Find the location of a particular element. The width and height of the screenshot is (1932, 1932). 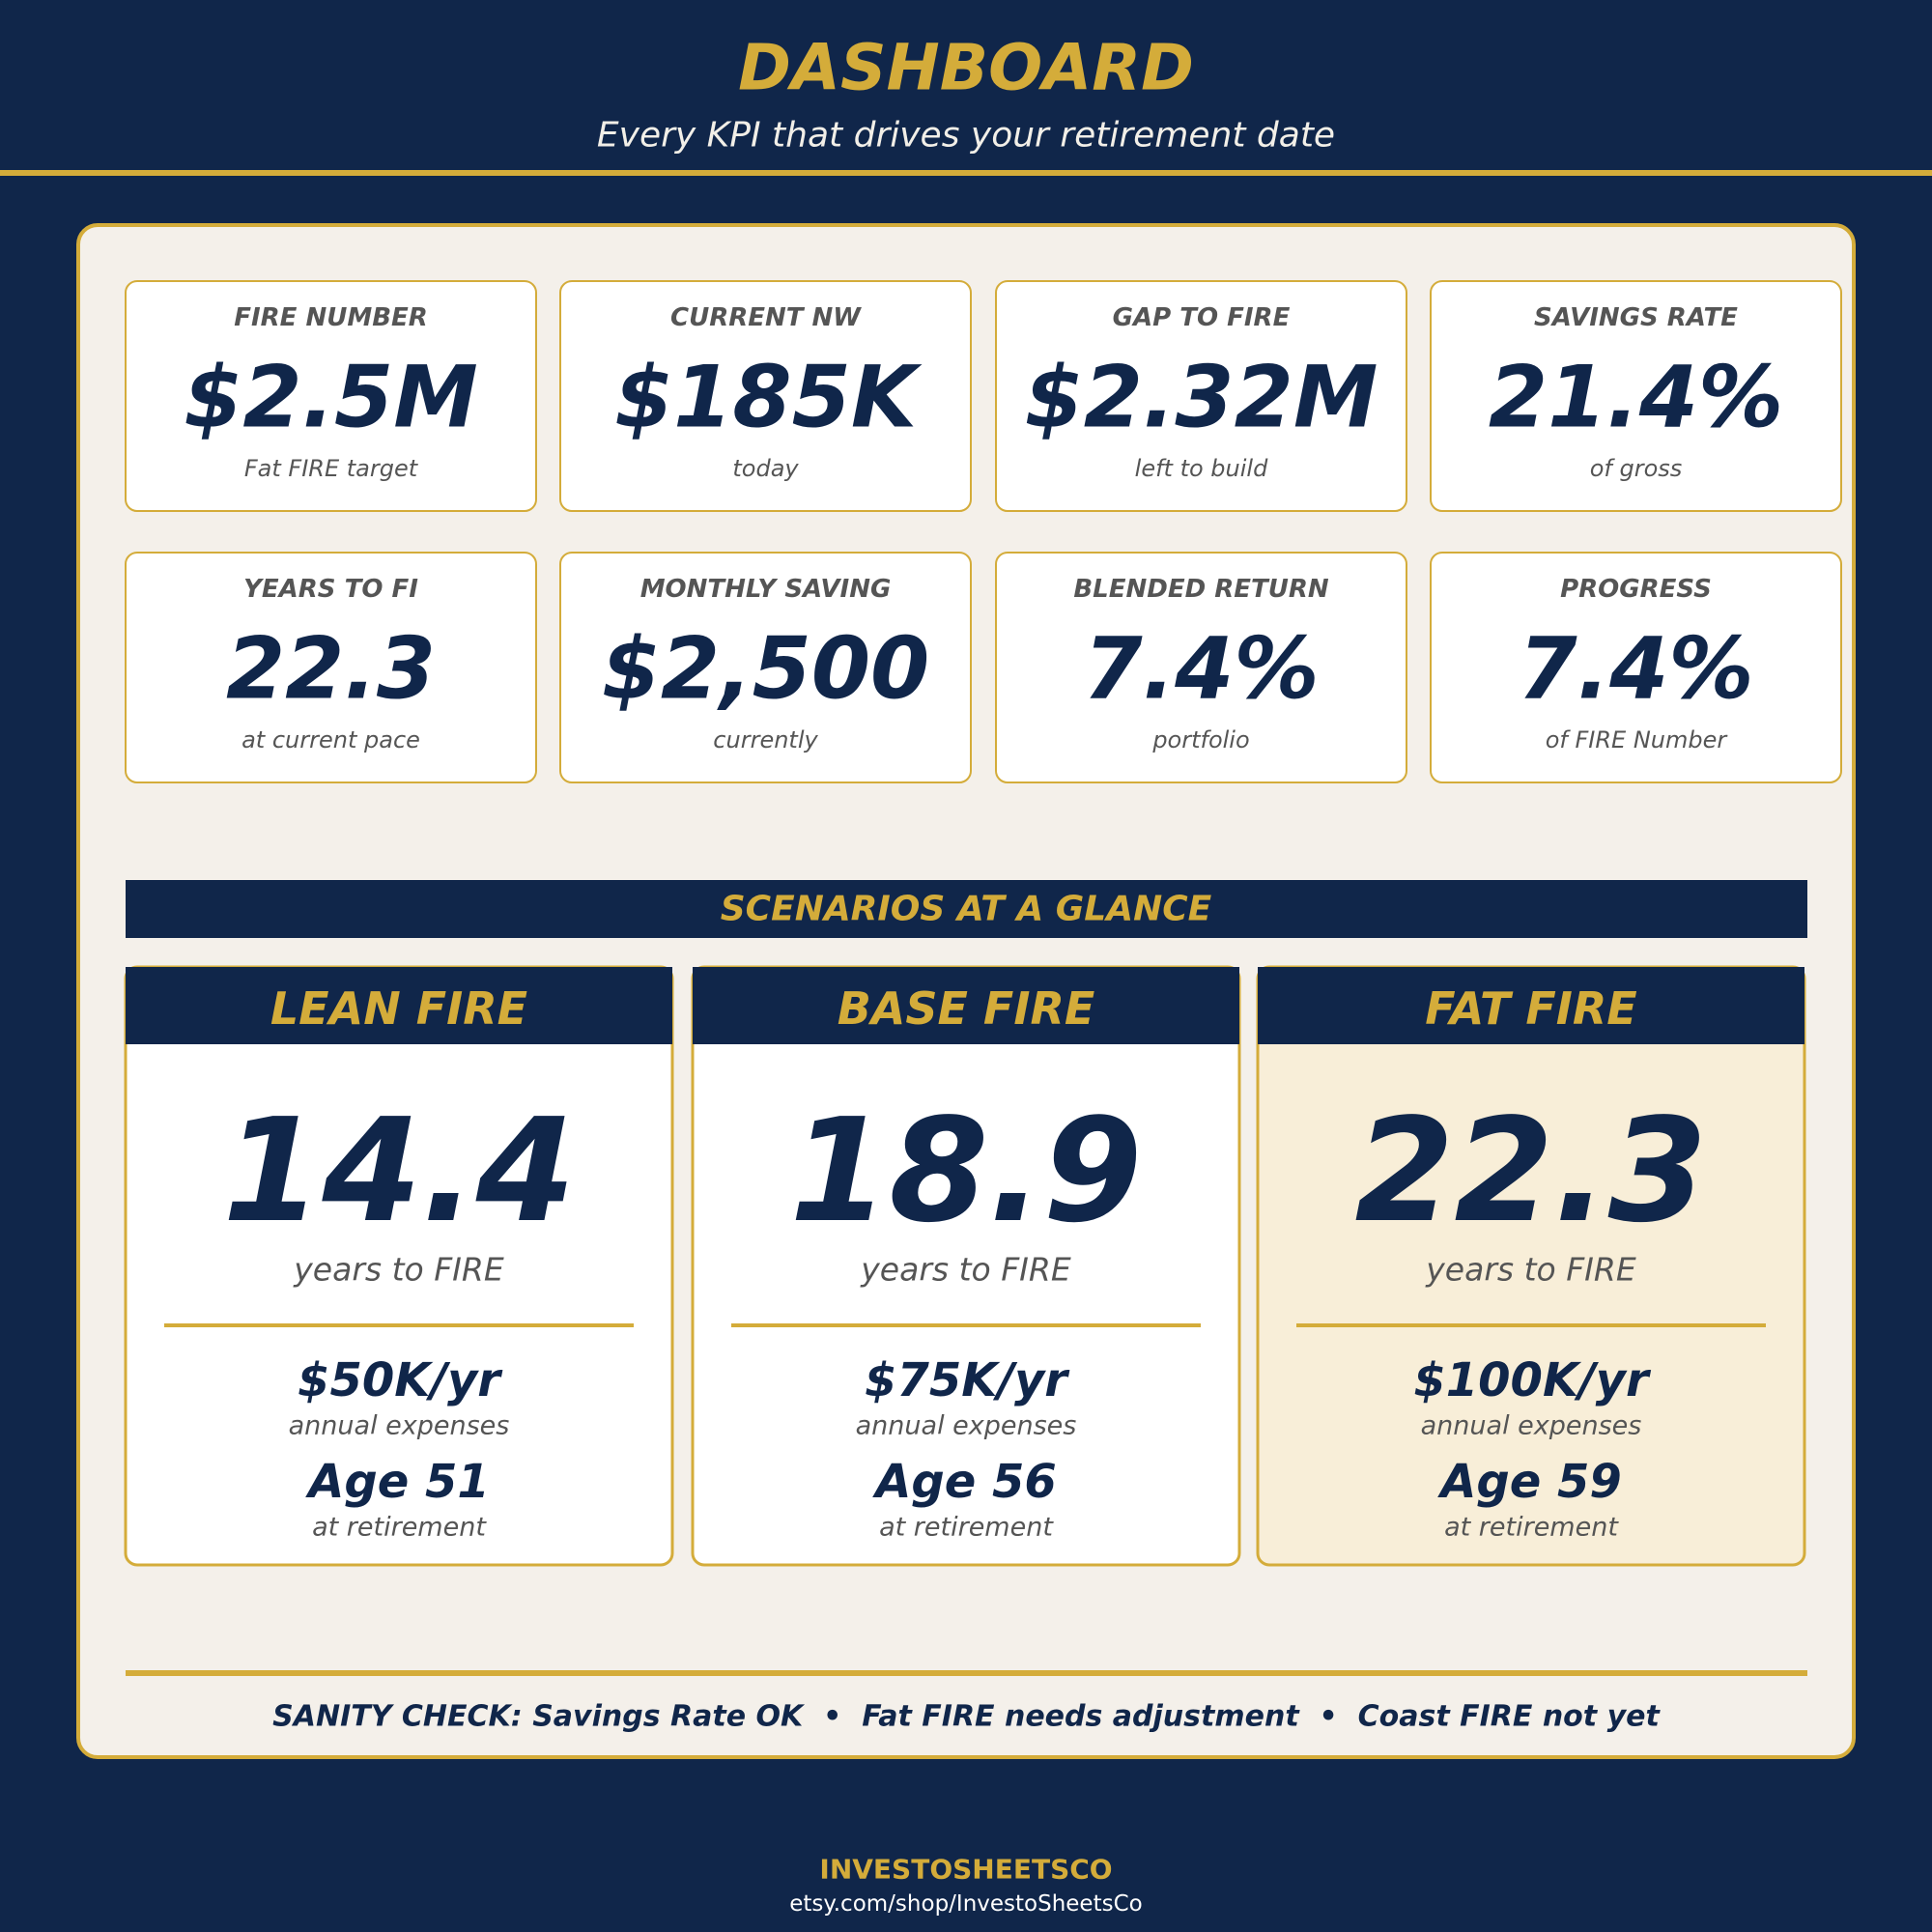

kpi-note: today is located at coordinates (765, 468).